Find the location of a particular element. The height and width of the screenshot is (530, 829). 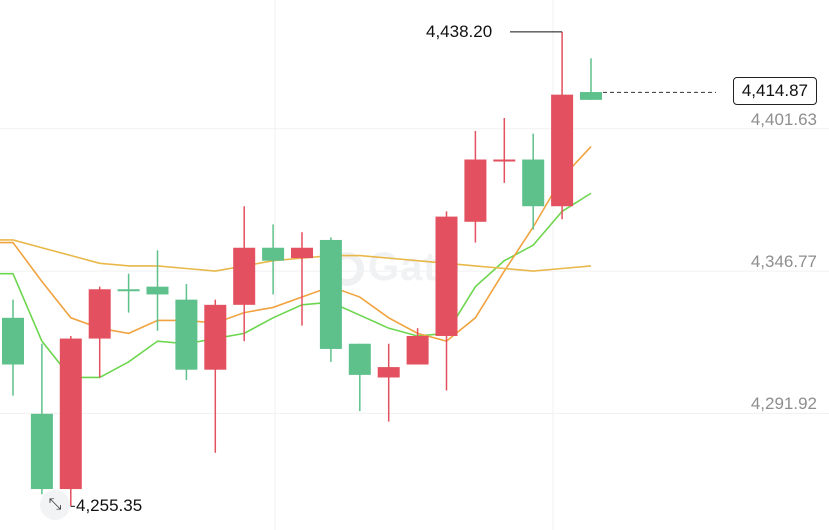

moving-average-line is located at coordinates (296, 255).